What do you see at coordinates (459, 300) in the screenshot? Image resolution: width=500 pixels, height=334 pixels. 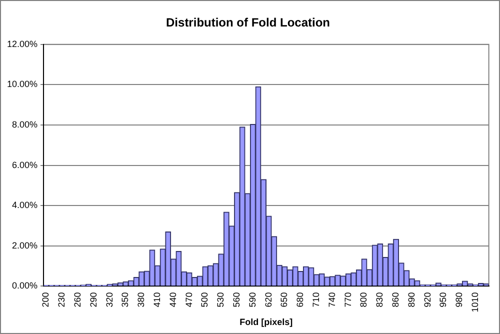 I see `x-tick-label: 980` at bounding box center [459, 300].